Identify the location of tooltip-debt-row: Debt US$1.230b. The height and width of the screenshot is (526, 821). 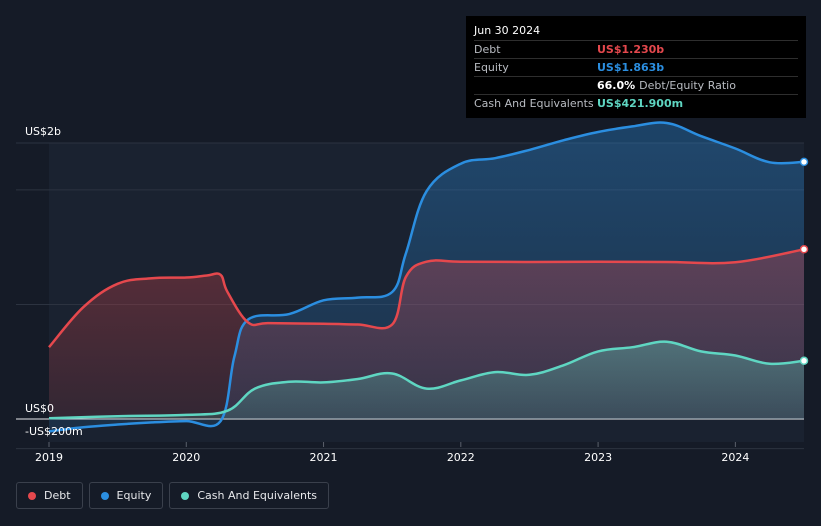
(636, 50).